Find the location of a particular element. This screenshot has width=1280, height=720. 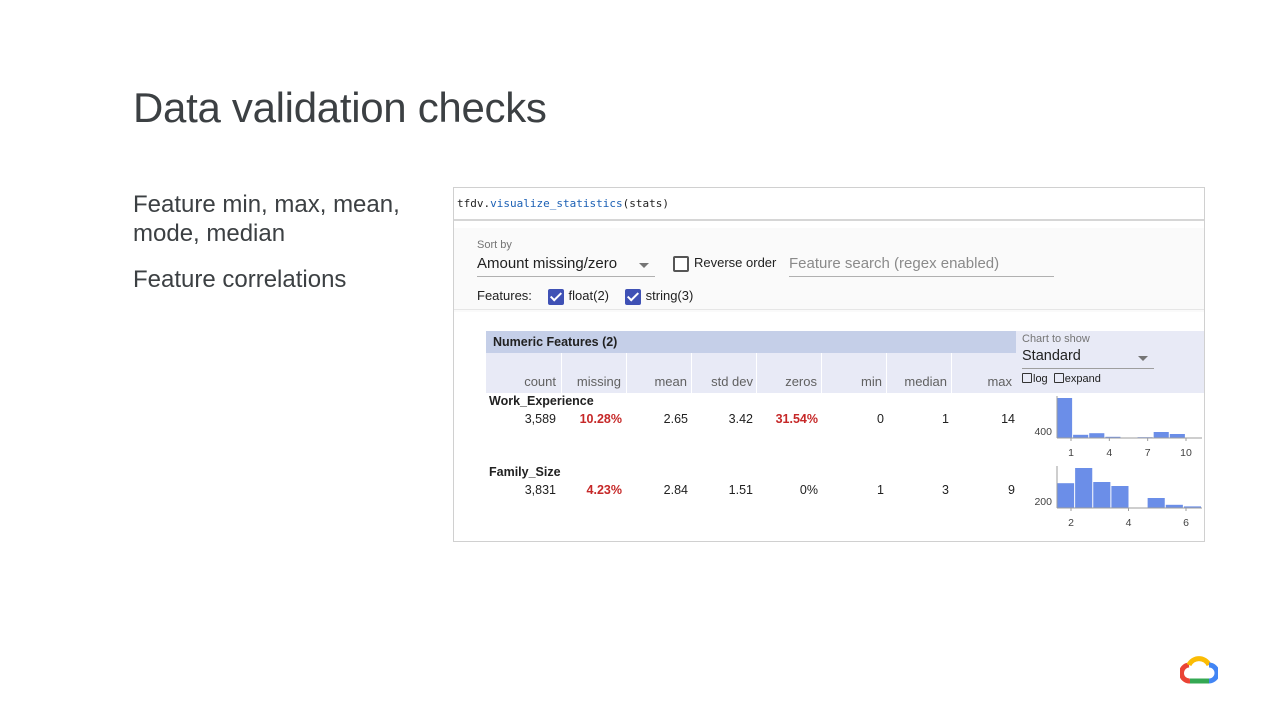

col-zeros: zeros is located at coordinates (787, 381).